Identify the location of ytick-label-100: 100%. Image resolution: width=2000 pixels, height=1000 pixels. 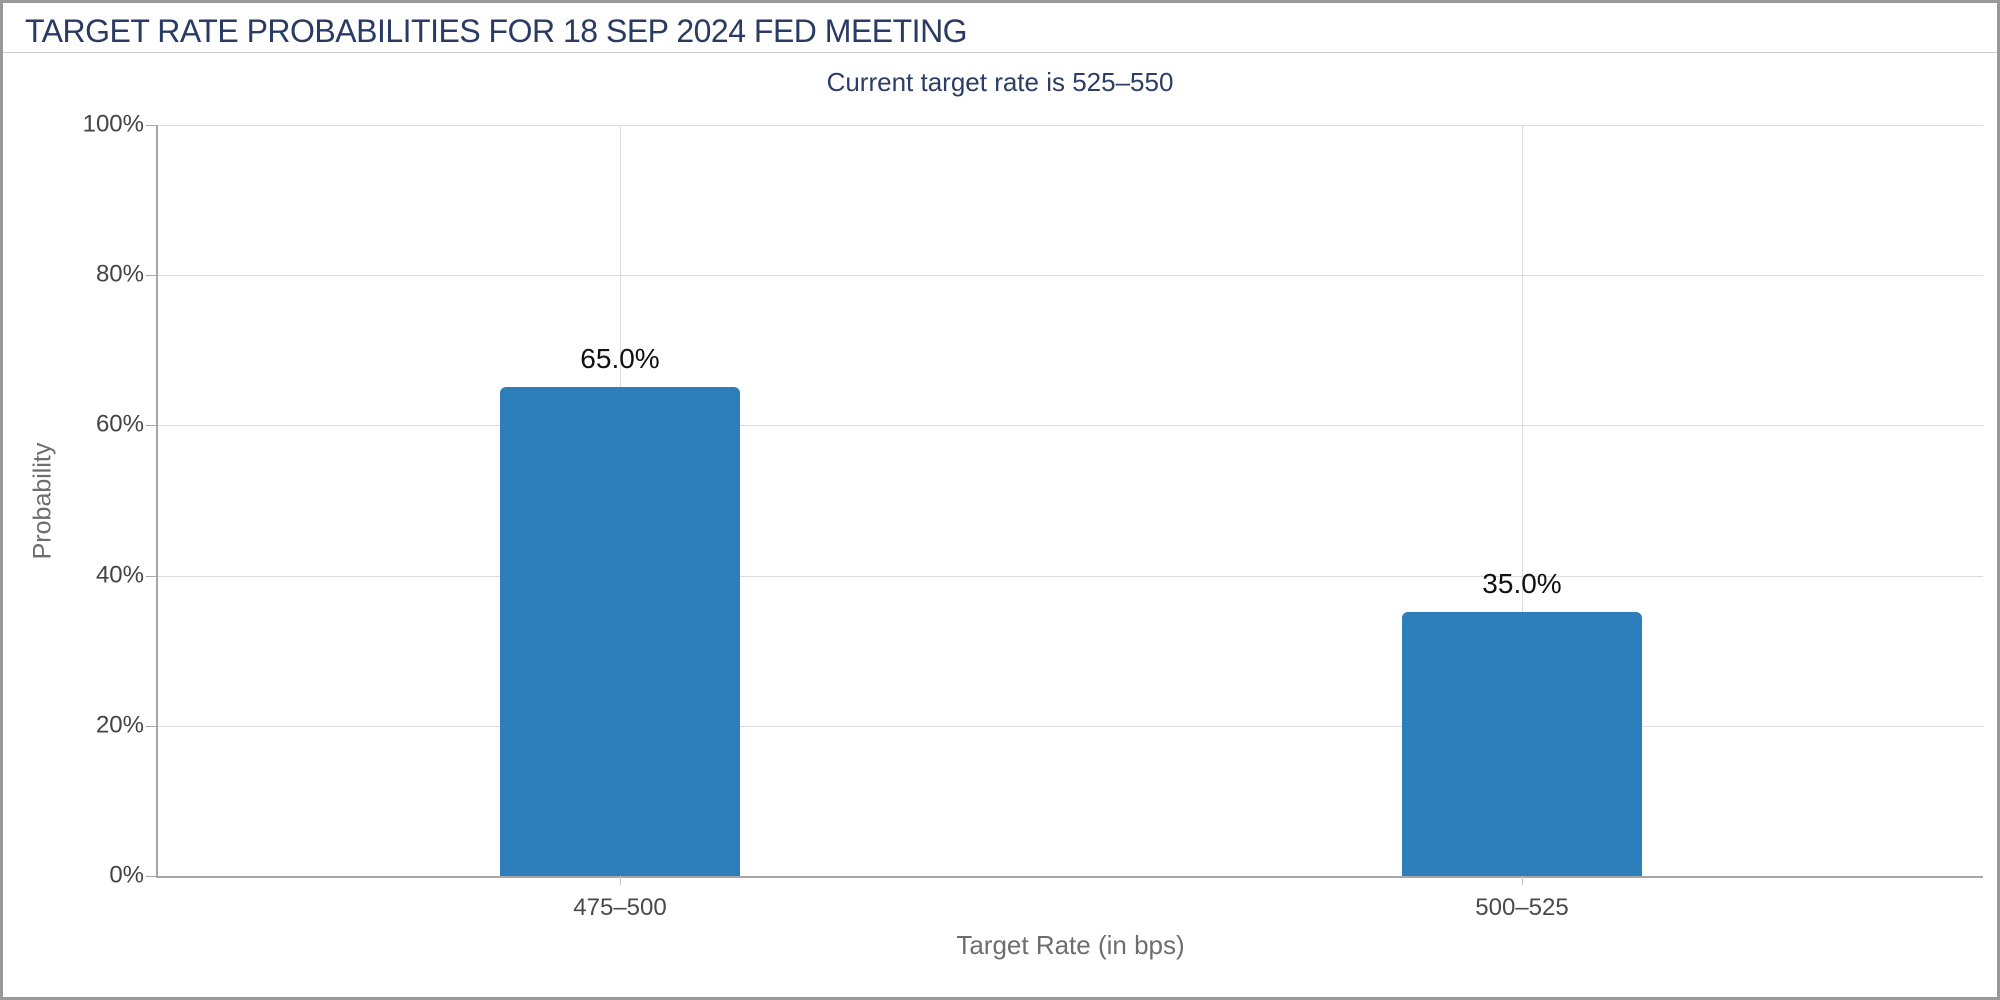
(113, 124).